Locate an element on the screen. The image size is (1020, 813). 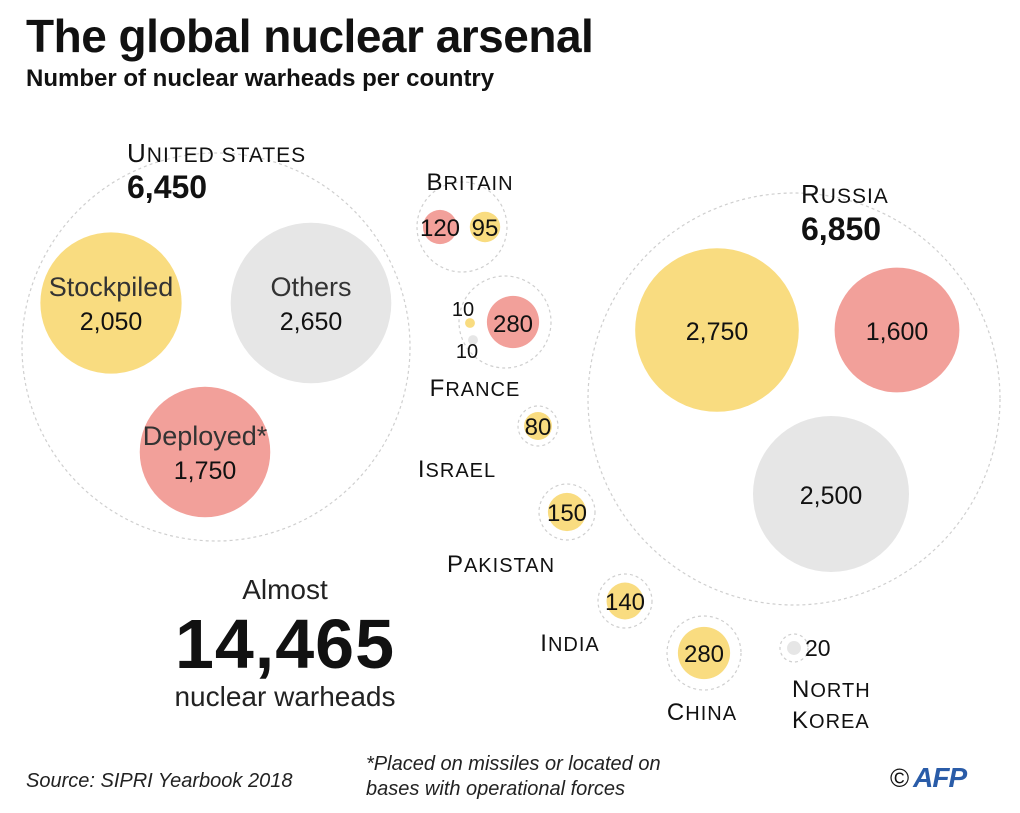
russia-bubble-value-label: 2,500 is located at coordinates (831, 496).